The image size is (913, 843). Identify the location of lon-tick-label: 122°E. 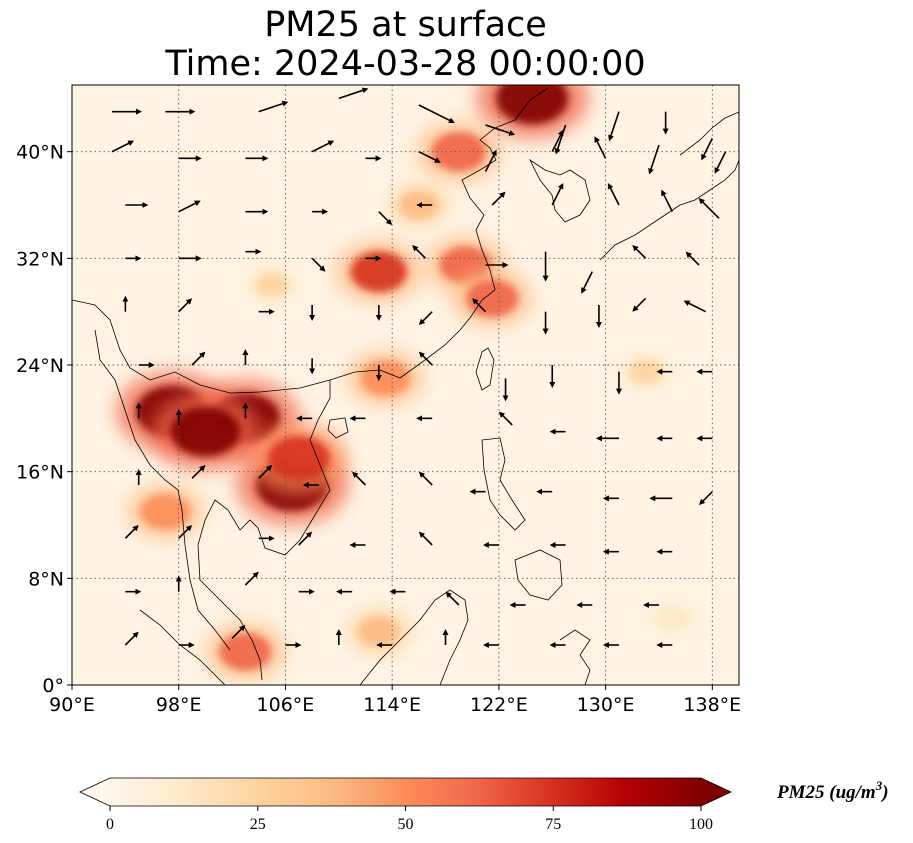
(499, 705).